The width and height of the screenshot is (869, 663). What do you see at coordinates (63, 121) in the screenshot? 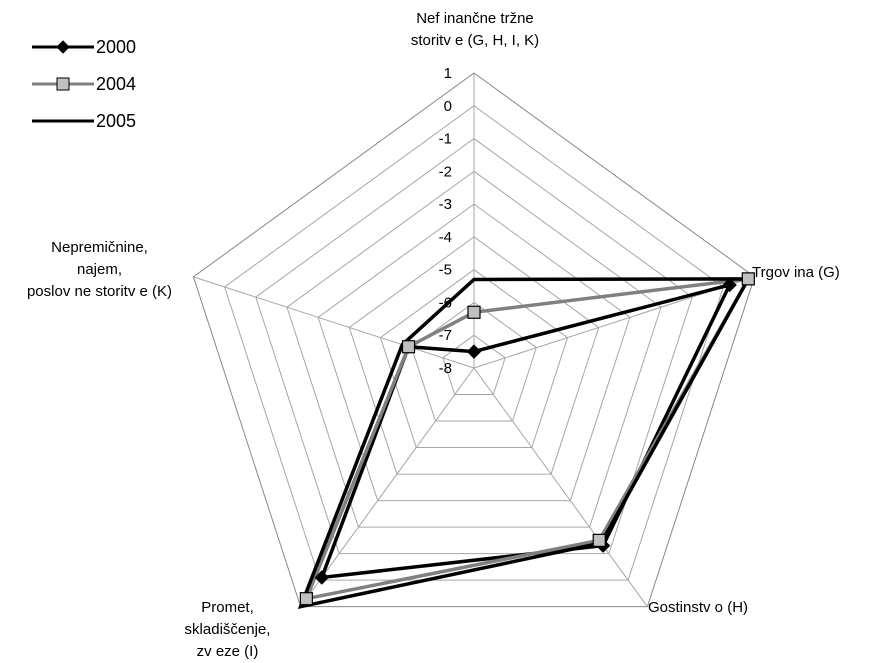
I see `legend-swatch-2005` at bounding box center [63, 121].